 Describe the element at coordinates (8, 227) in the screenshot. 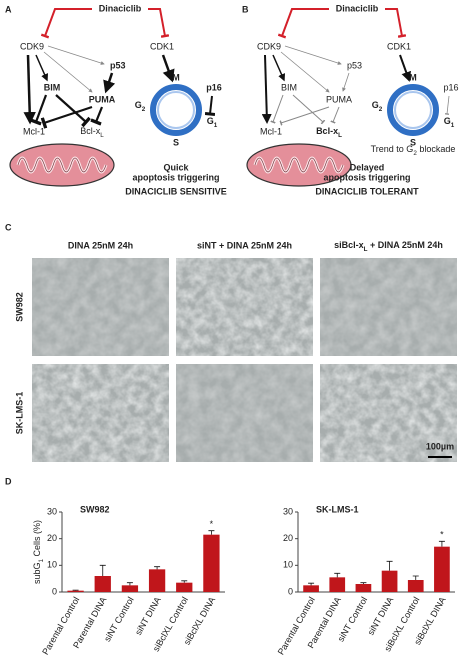

I see `panel-letter: C` at that location.